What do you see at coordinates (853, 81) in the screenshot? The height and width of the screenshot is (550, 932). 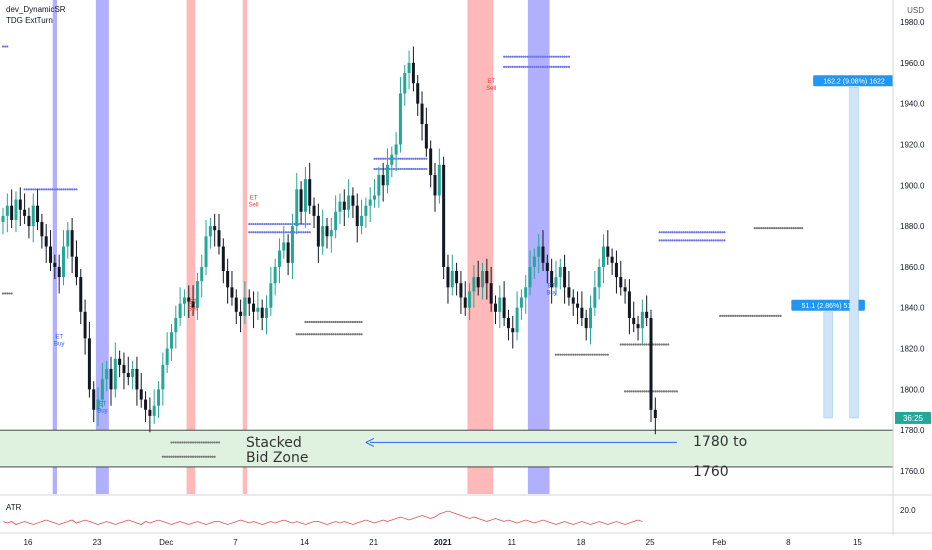 I see `measure-tag-bg` at bounding box center [853, 81].